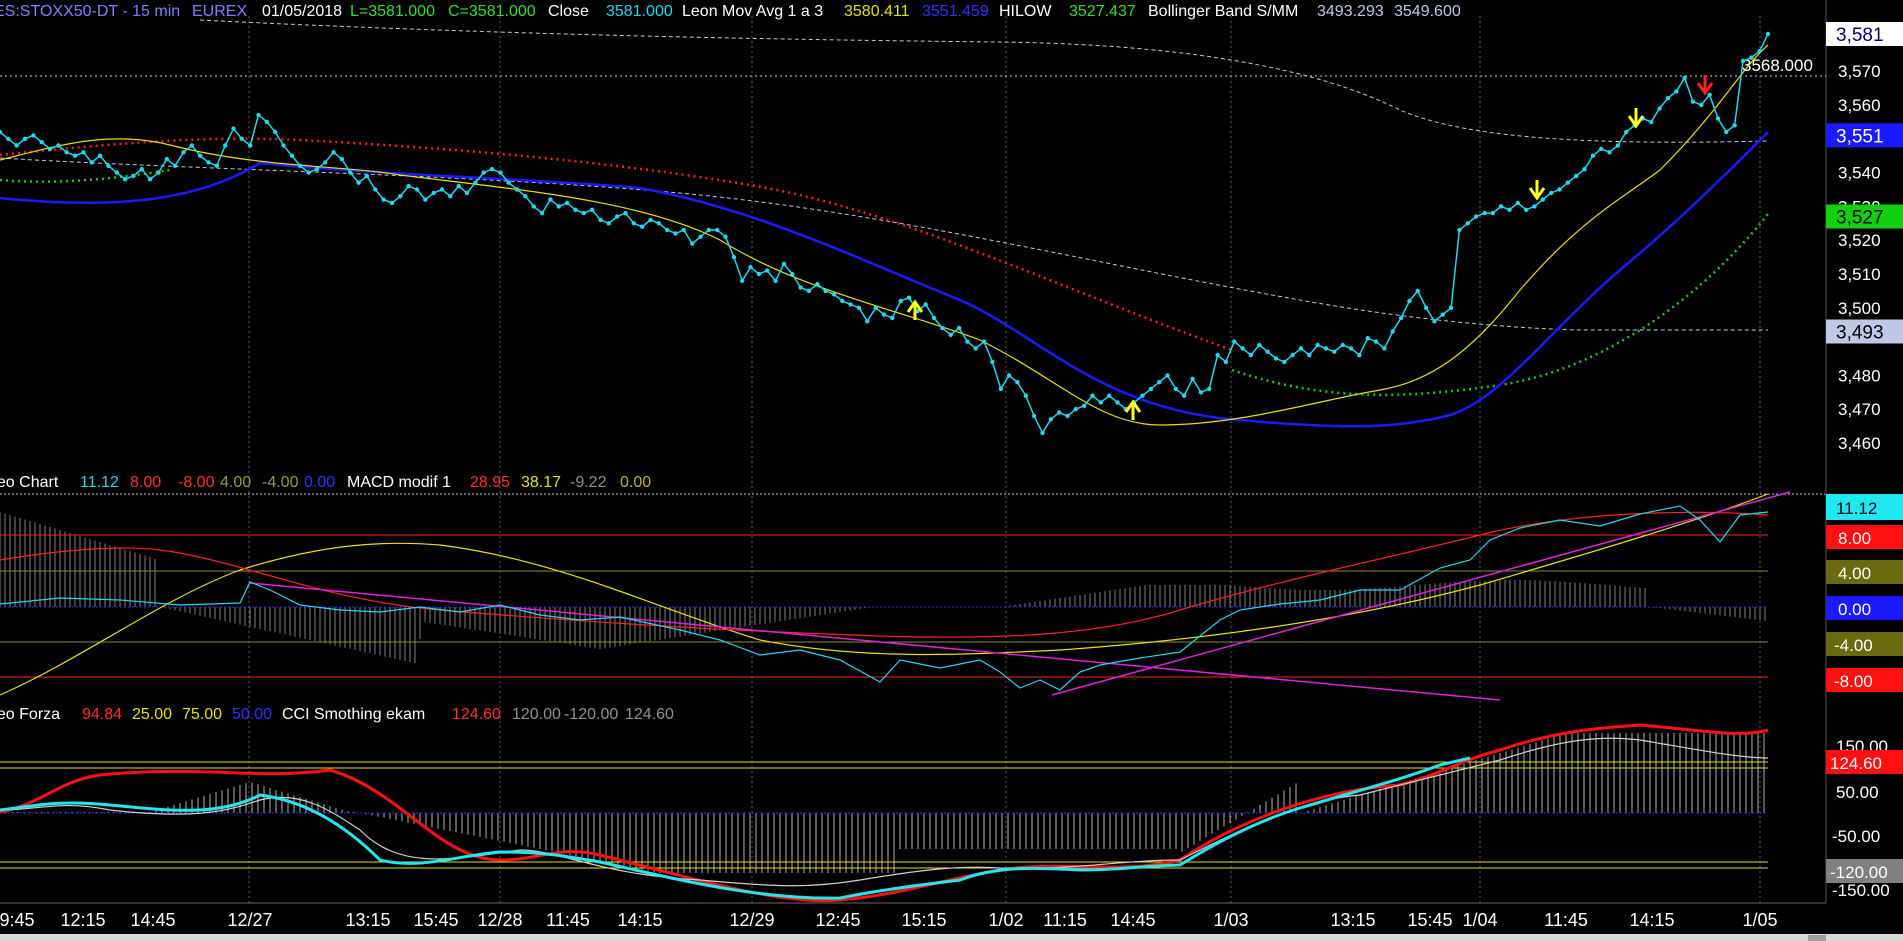 The height and width of the screenshot is (941, 1903). Describe the element at coordinates (1864, 183) in the screenshot. I see `price-axis-labels: 3,581 3,551 3,527 3,493` at that location.